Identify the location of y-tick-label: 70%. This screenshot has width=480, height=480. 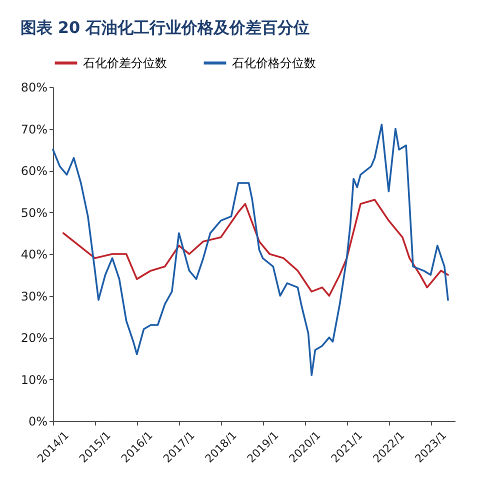
(34, 129).